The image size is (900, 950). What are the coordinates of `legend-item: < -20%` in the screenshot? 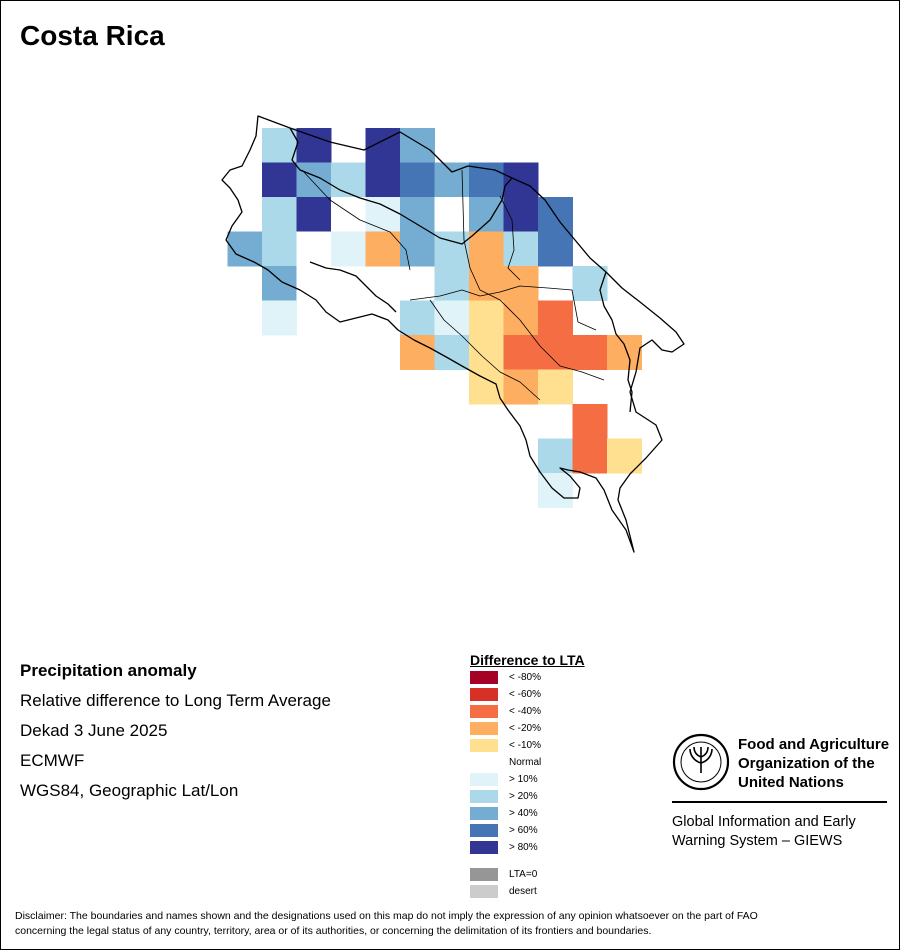 It's located at (535, 729).